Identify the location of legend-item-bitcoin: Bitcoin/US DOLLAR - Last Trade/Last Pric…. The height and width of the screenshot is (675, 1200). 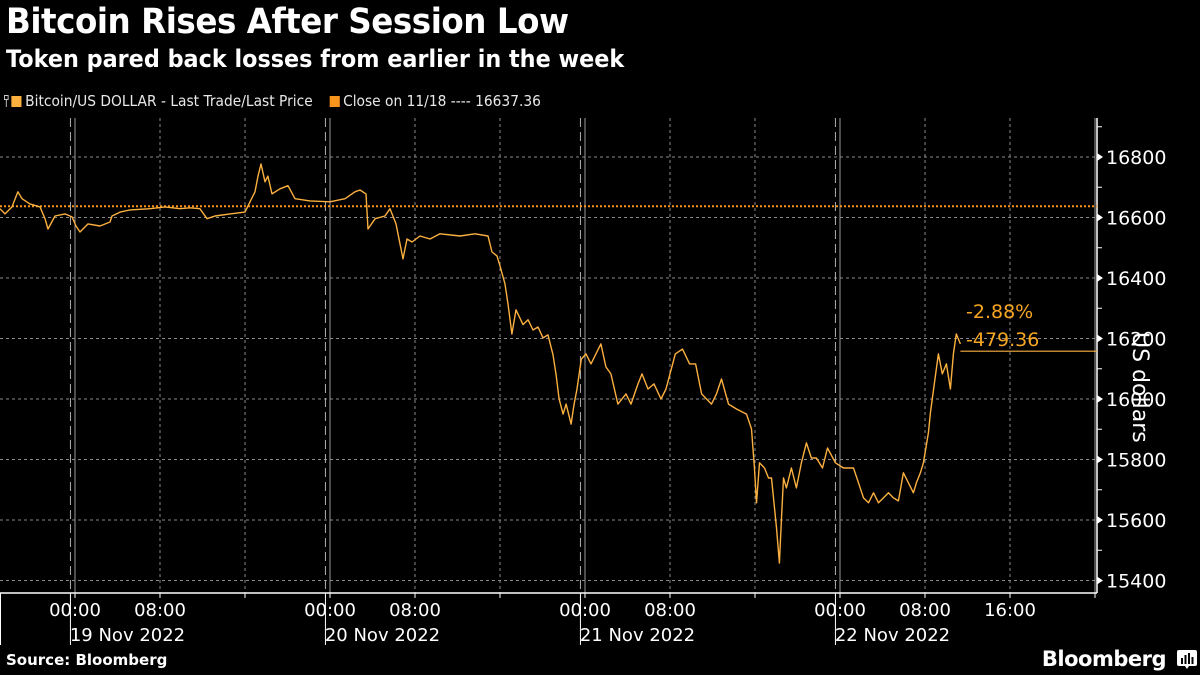
(158, 101).